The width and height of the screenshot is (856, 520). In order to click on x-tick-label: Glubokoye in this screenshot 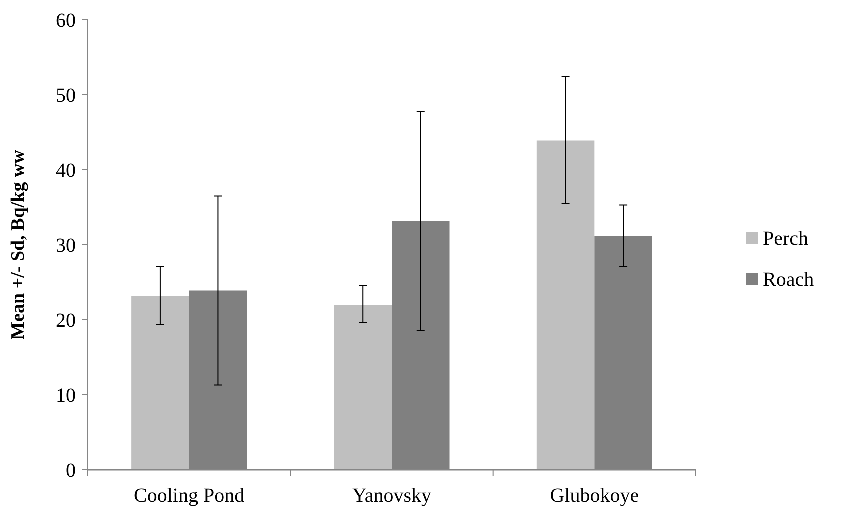, I will do `click(595, 496)`.